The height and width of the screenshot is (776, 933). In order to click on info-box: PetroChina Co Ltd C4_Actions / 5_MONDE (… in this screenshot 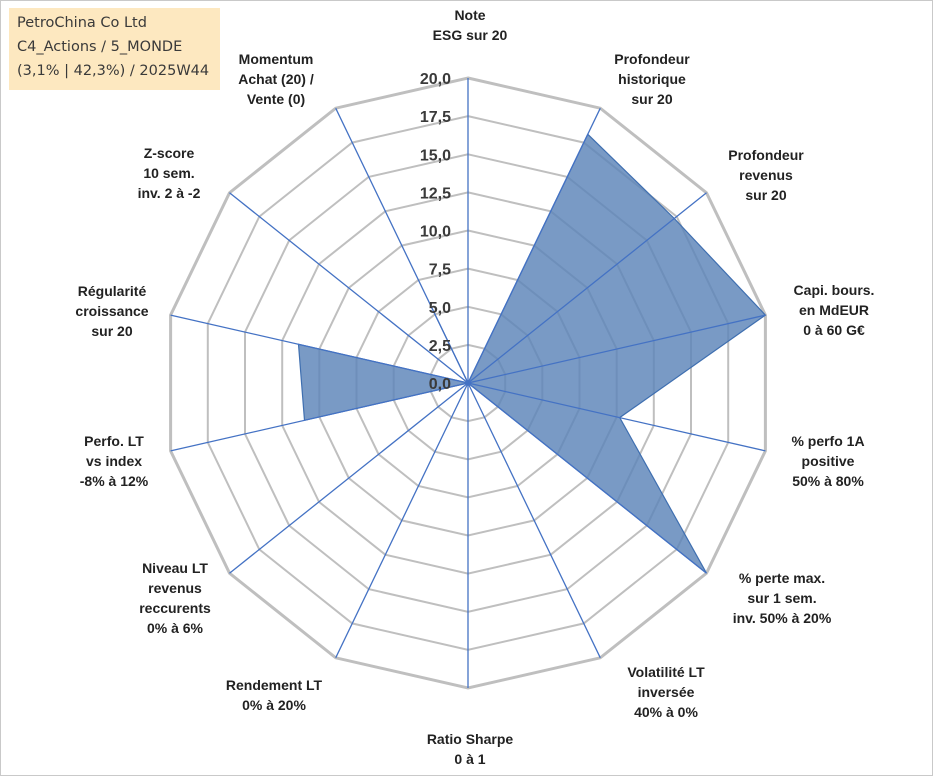, I will do `click(114, 49)`.